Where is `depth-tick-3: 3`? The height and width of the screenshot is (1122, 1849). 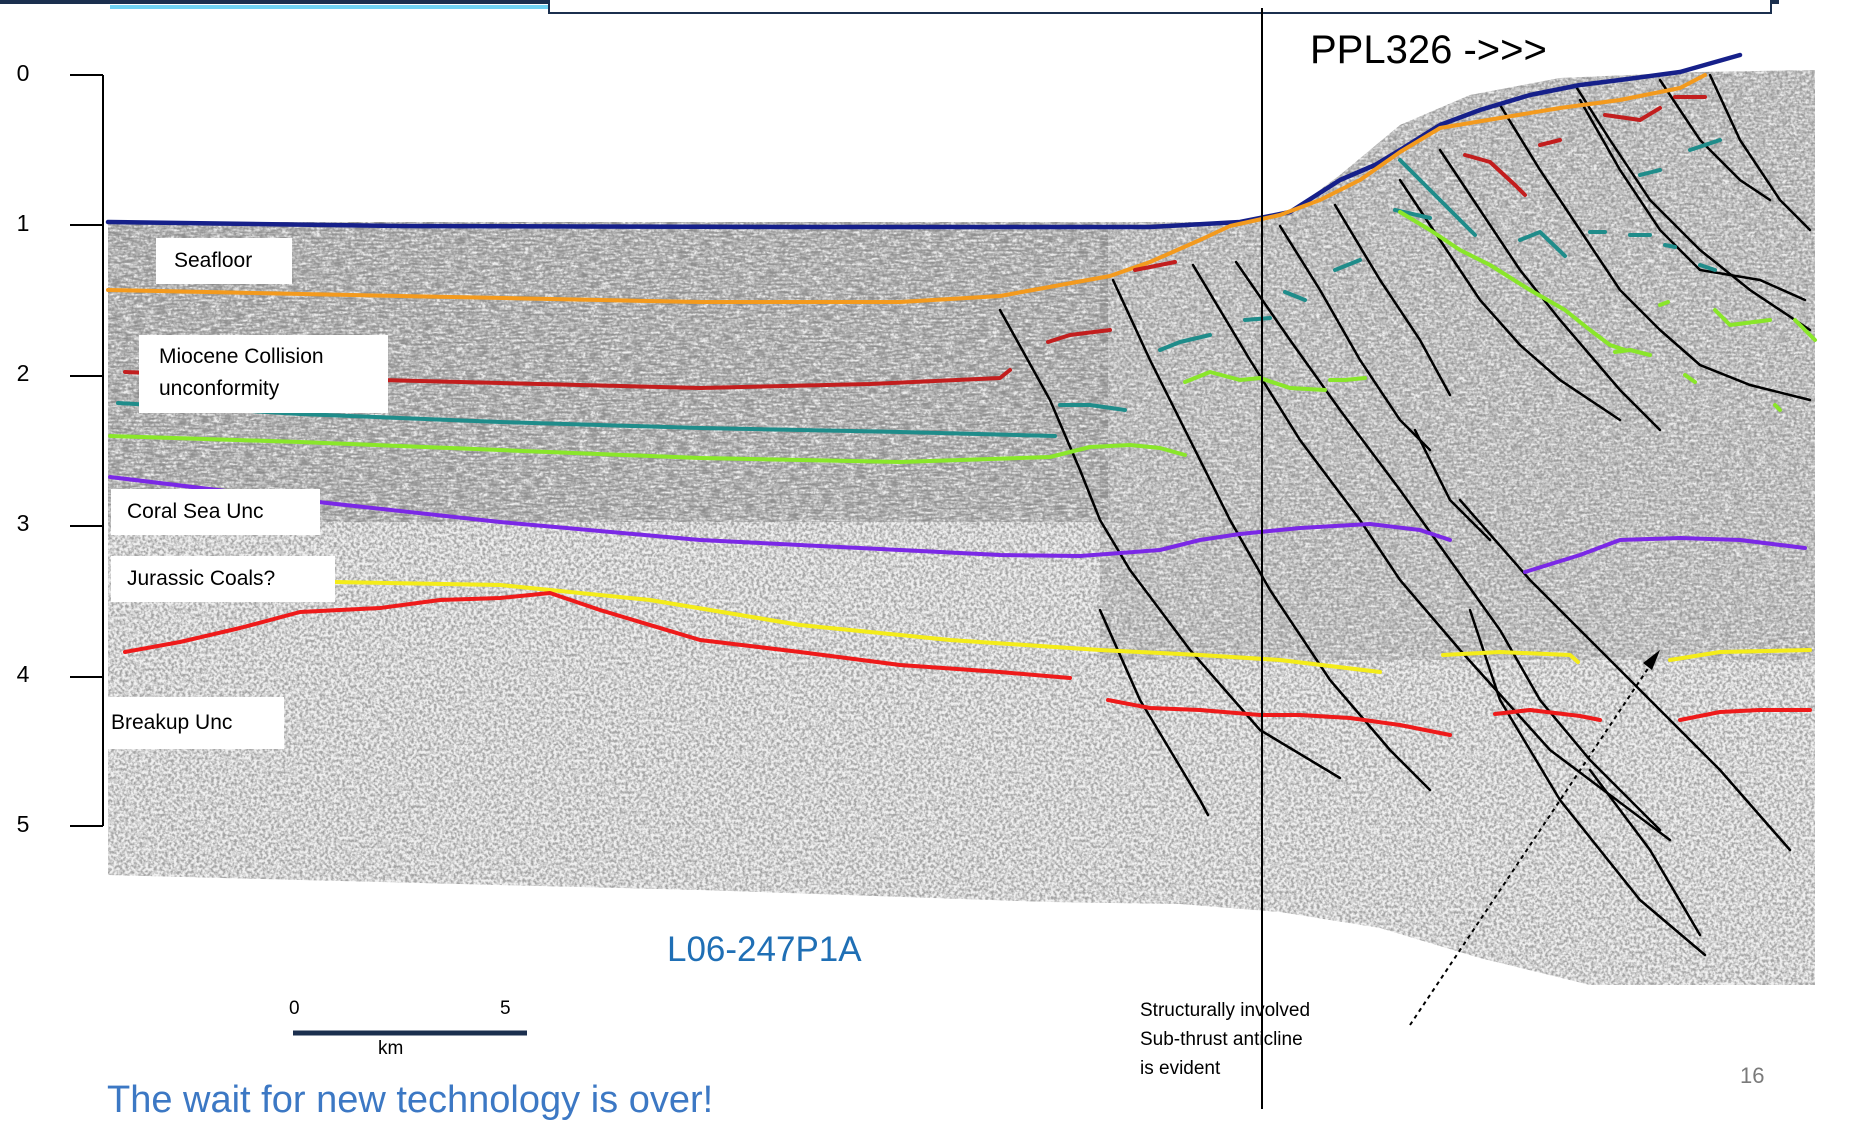 depth-tick-3: 3 is located at coordinates (23, 523).